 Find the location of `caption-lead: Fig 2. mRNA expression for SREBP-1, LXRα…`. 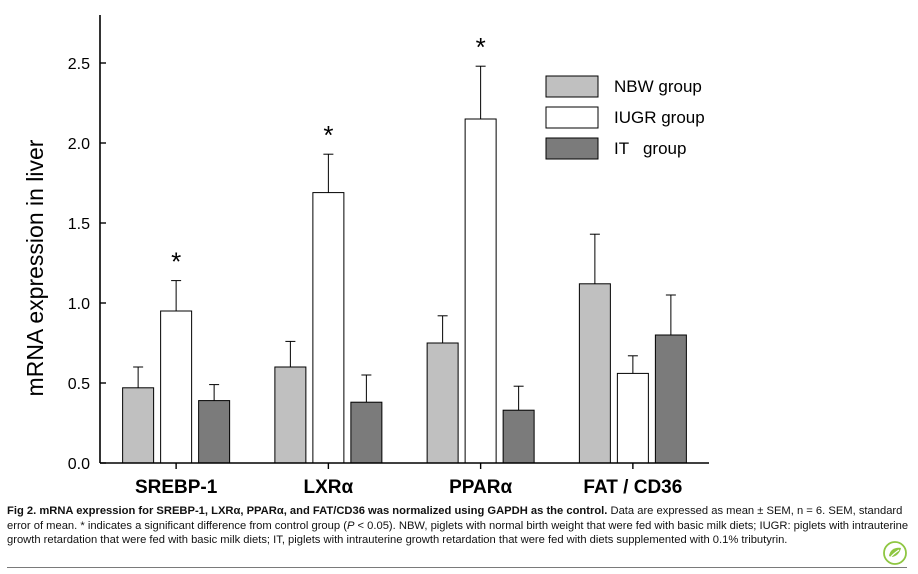

caption-lead: Fig 2. mRNA expression for SREBP-1, LXRα… is located at coordinates (307, 511).